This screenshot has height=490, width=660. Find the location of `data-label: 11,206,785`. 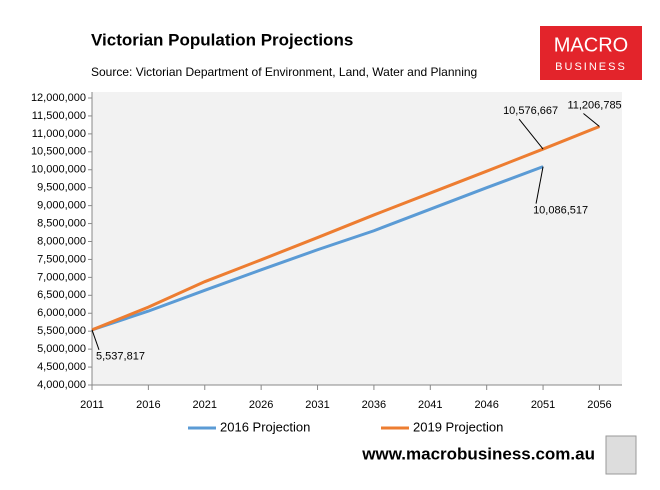

data-label: 11,206,785 is located at coordinates (594, 105).